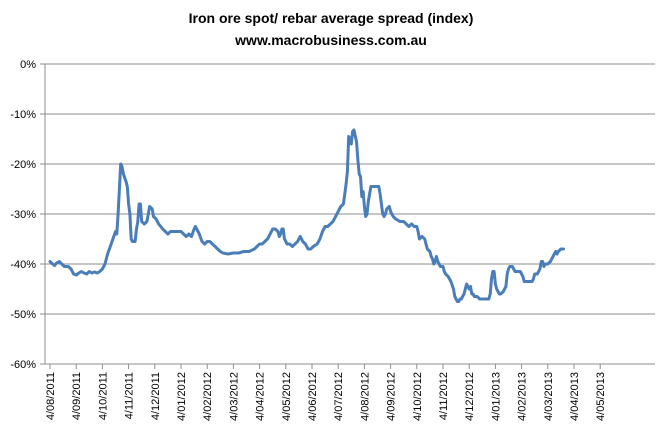  Describe the element at coordinates (392, 396) in the screenshot. I see `x-tick-label: 4/09/2012` at that location.